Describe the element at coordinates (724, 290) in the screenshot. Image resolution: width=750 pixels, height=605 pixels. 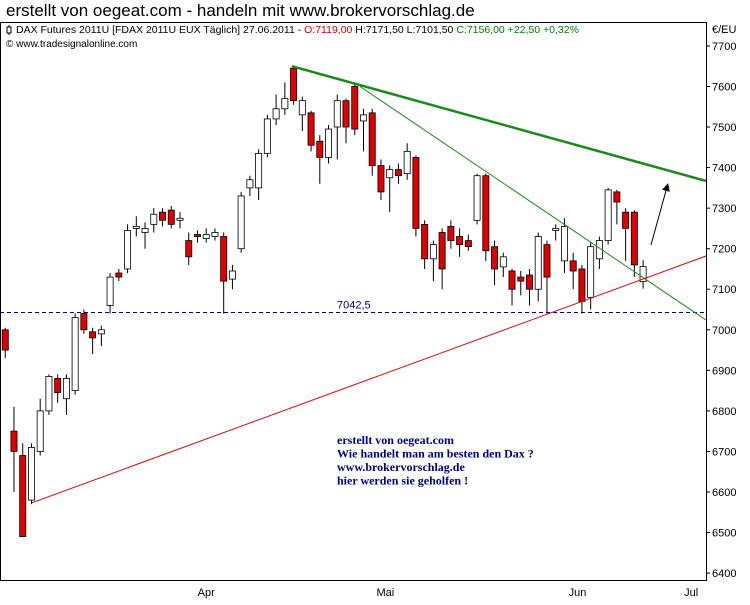
I see `y-tick-label: 7100` at that location.